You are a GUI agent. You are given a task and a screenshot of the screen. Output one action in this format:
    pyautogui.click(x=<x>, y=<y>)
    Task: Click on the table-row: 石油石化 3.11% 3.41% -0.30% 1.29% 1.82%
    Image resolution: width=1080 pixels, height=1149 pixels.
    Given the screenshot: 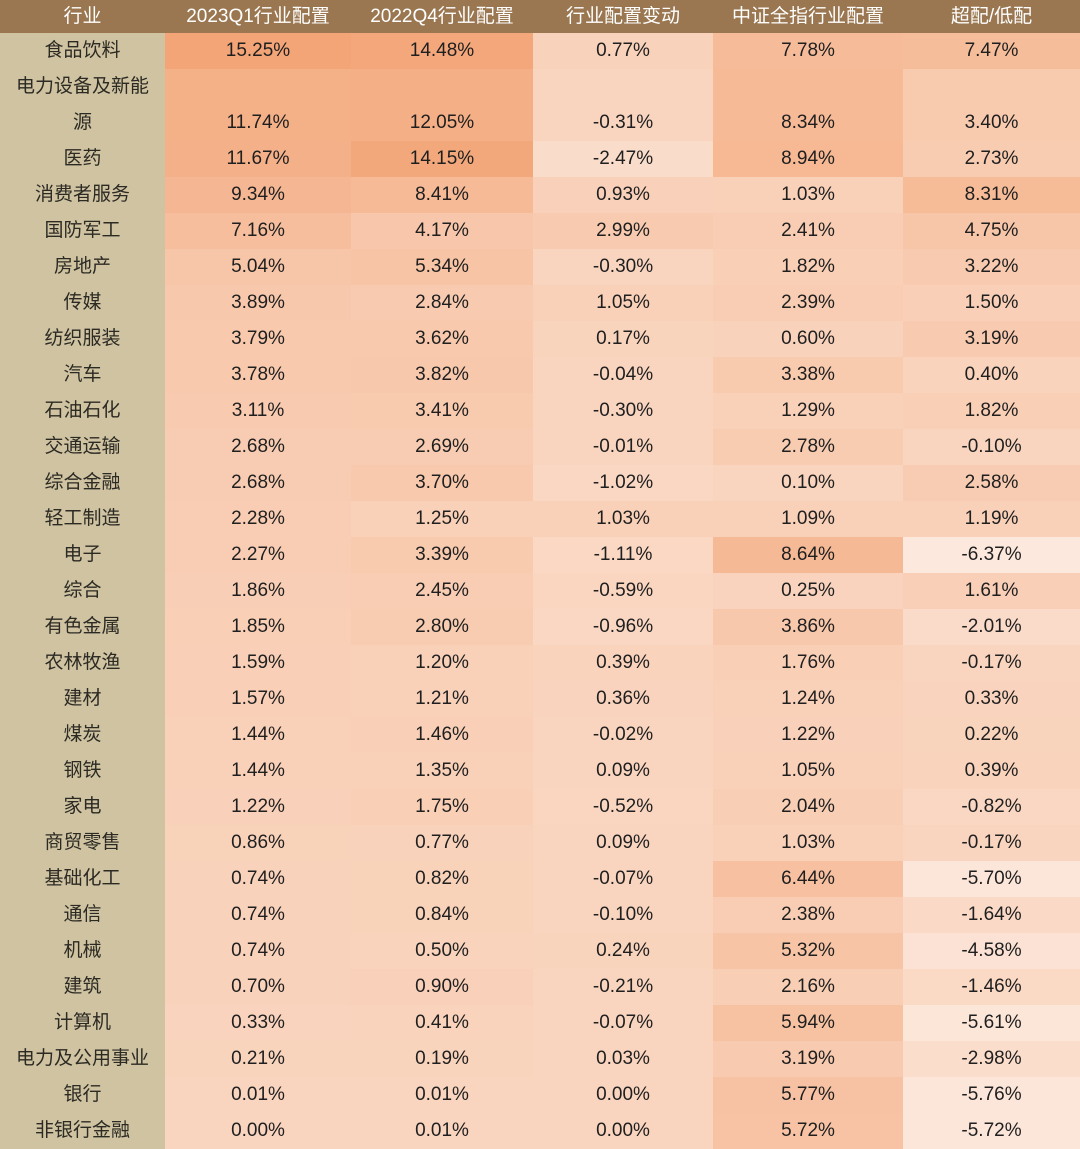 What is the action you would take?
    pyautogui.click(x=540, y=411)
    